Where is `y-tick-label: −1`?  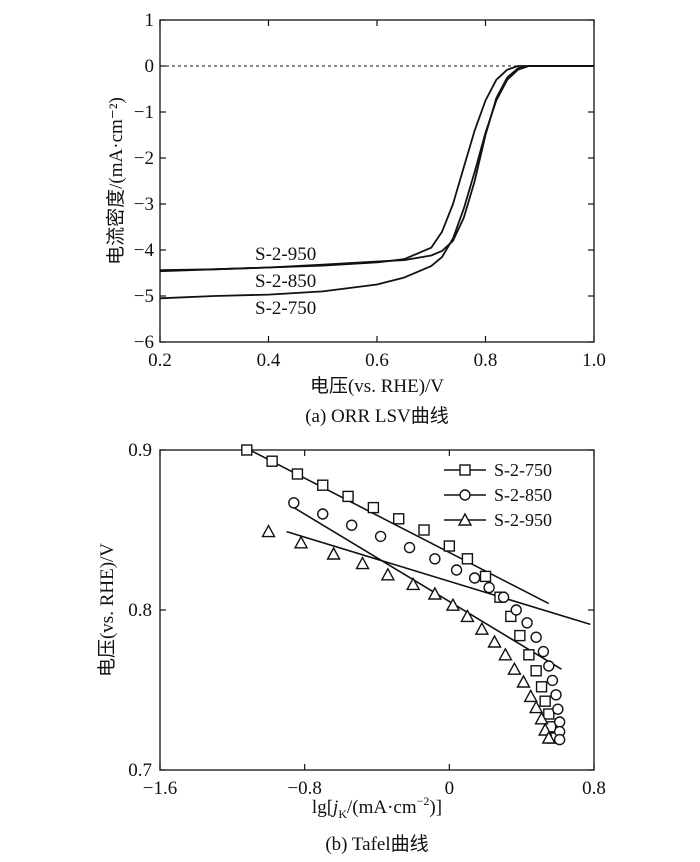 y-tick-label: −1 is located at coordinates (144, 112).